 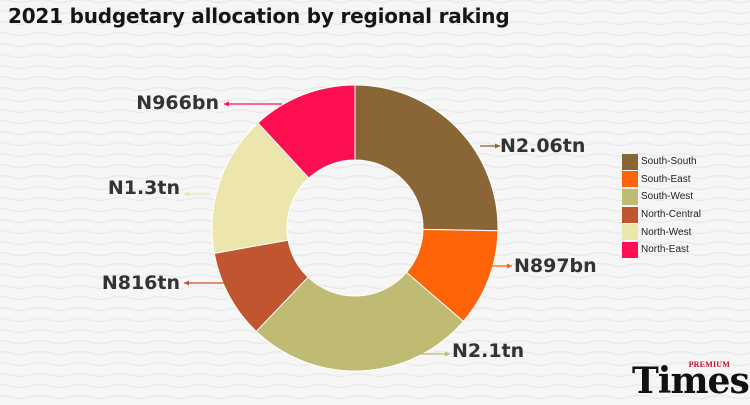 What do you see at coordinates (665, 250) in the screenshot?
I see `legend-label: North-East` at bounding box center [665, 250].